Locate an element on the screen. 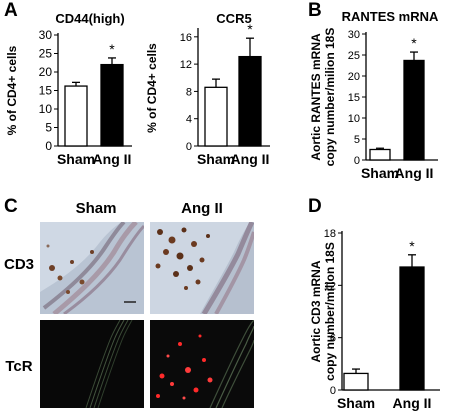 This screenshot has height=413, width=450. micrograph-angii-tcr is located at coordinates (202, 364).